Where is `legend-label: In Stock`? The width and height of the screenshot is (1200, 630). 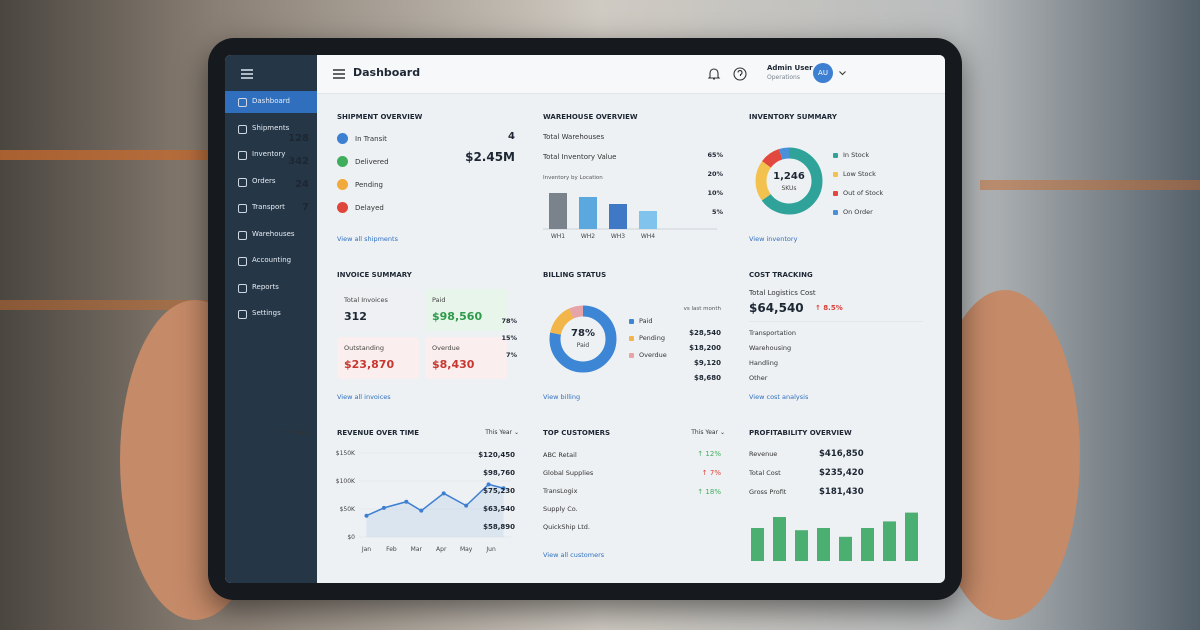 legend-label: In Stock is located at coordinates (856, 155).